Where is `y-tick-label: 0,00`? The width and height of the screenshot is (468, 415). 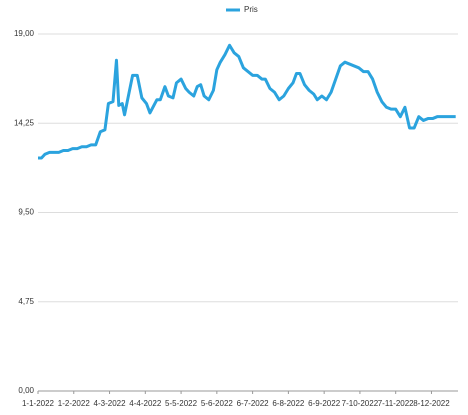 y-tick-label: 0,00 is located at coordinates (26, 390).